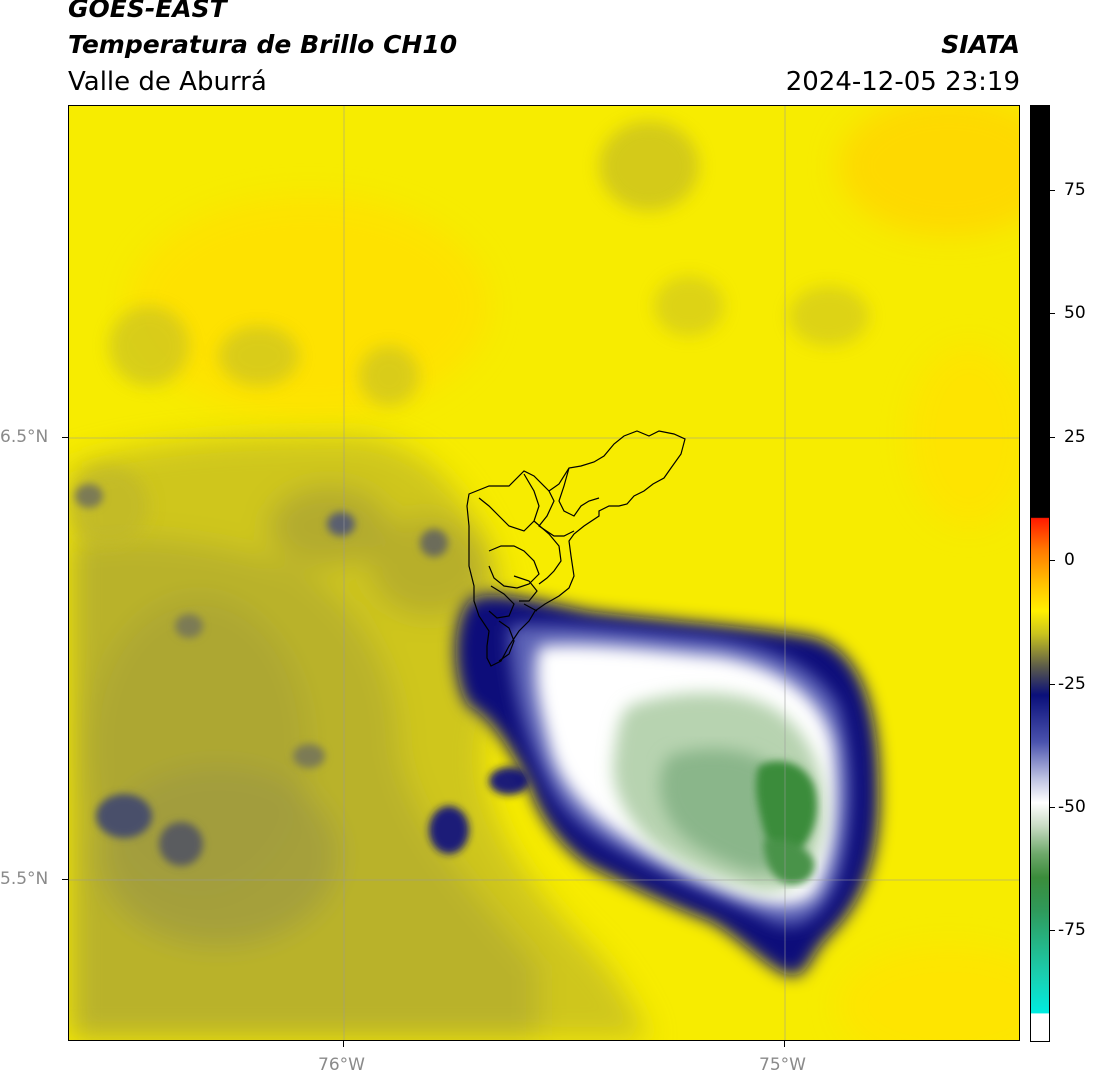  Describe the element at coordinates (576, 548) in the screenshot. I see `municipal-boundaries` at that location.